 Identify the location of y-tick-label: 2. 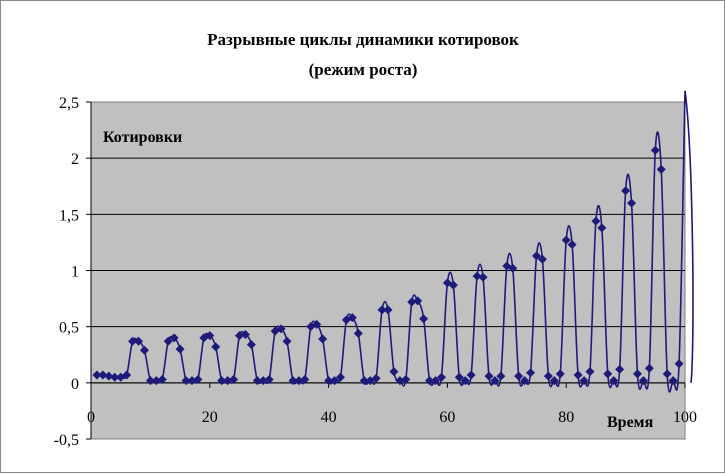
(75, 159).